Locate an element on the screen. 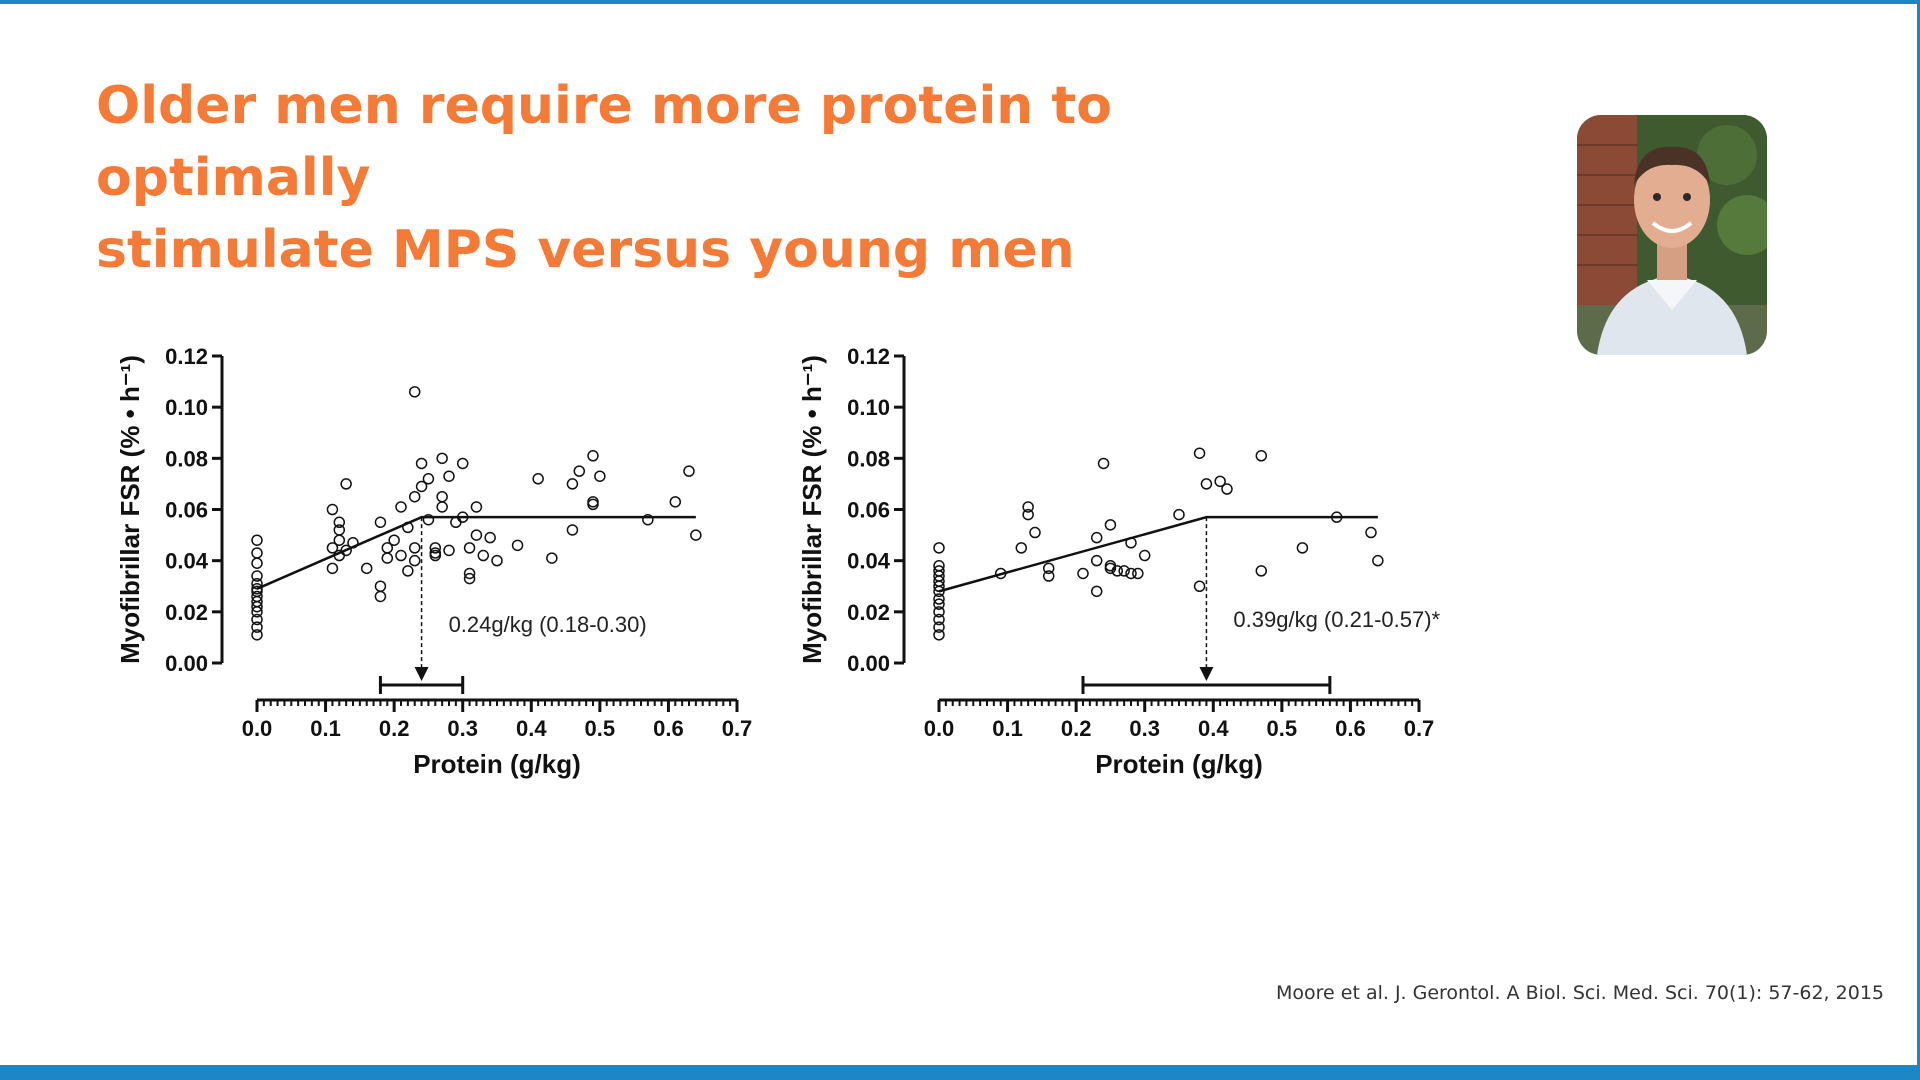 The width and height of the screenshot is (1920, 1080). right-accent-edge is located at coordinates (1918, 540).